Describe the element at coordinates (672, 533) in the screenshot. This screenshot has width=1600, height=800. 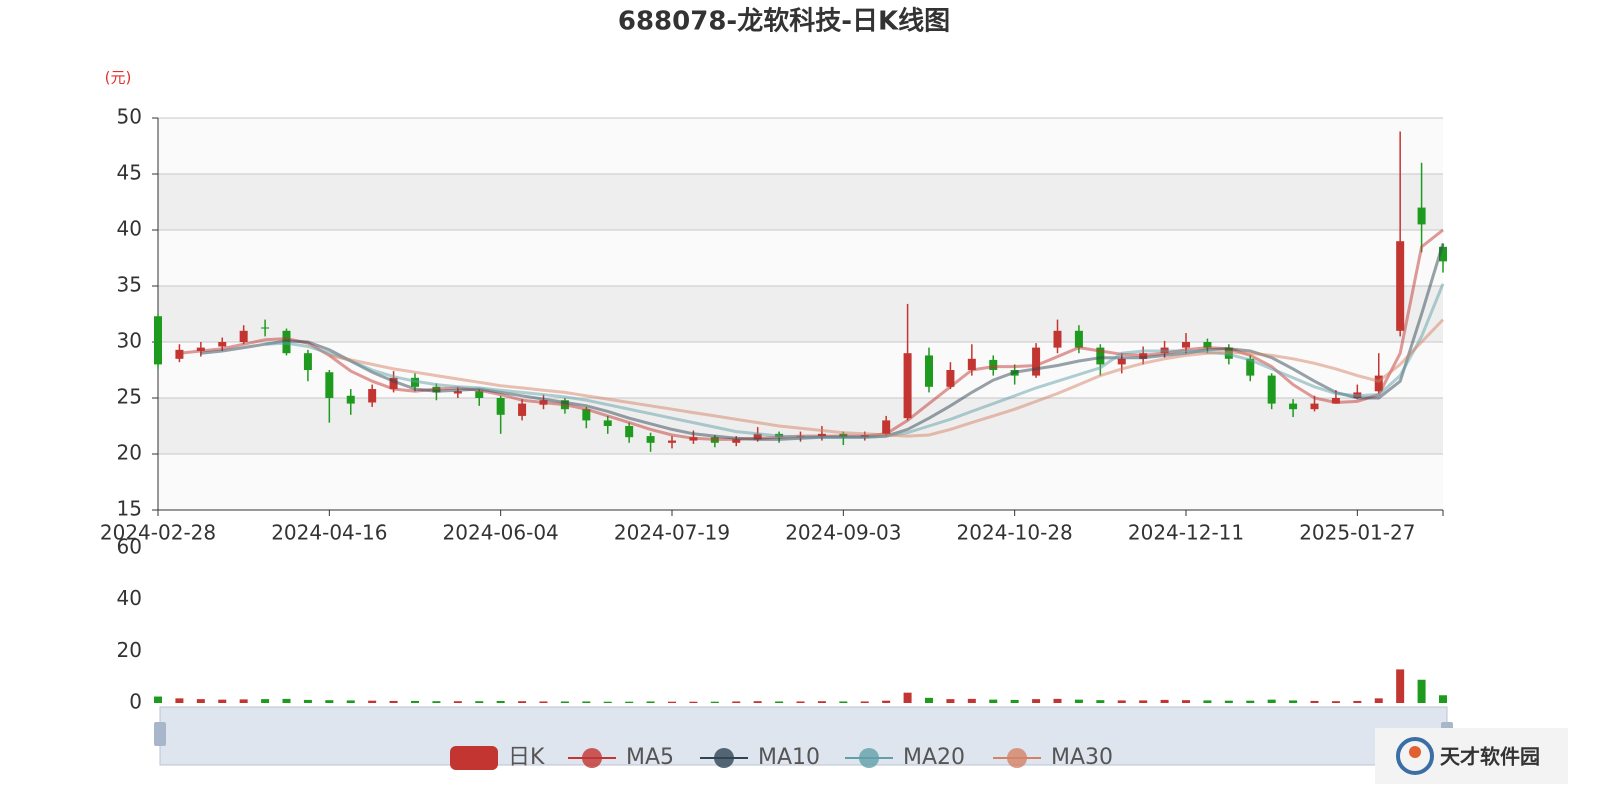
I see `x-tick-label: 2024-07-19` at that location.